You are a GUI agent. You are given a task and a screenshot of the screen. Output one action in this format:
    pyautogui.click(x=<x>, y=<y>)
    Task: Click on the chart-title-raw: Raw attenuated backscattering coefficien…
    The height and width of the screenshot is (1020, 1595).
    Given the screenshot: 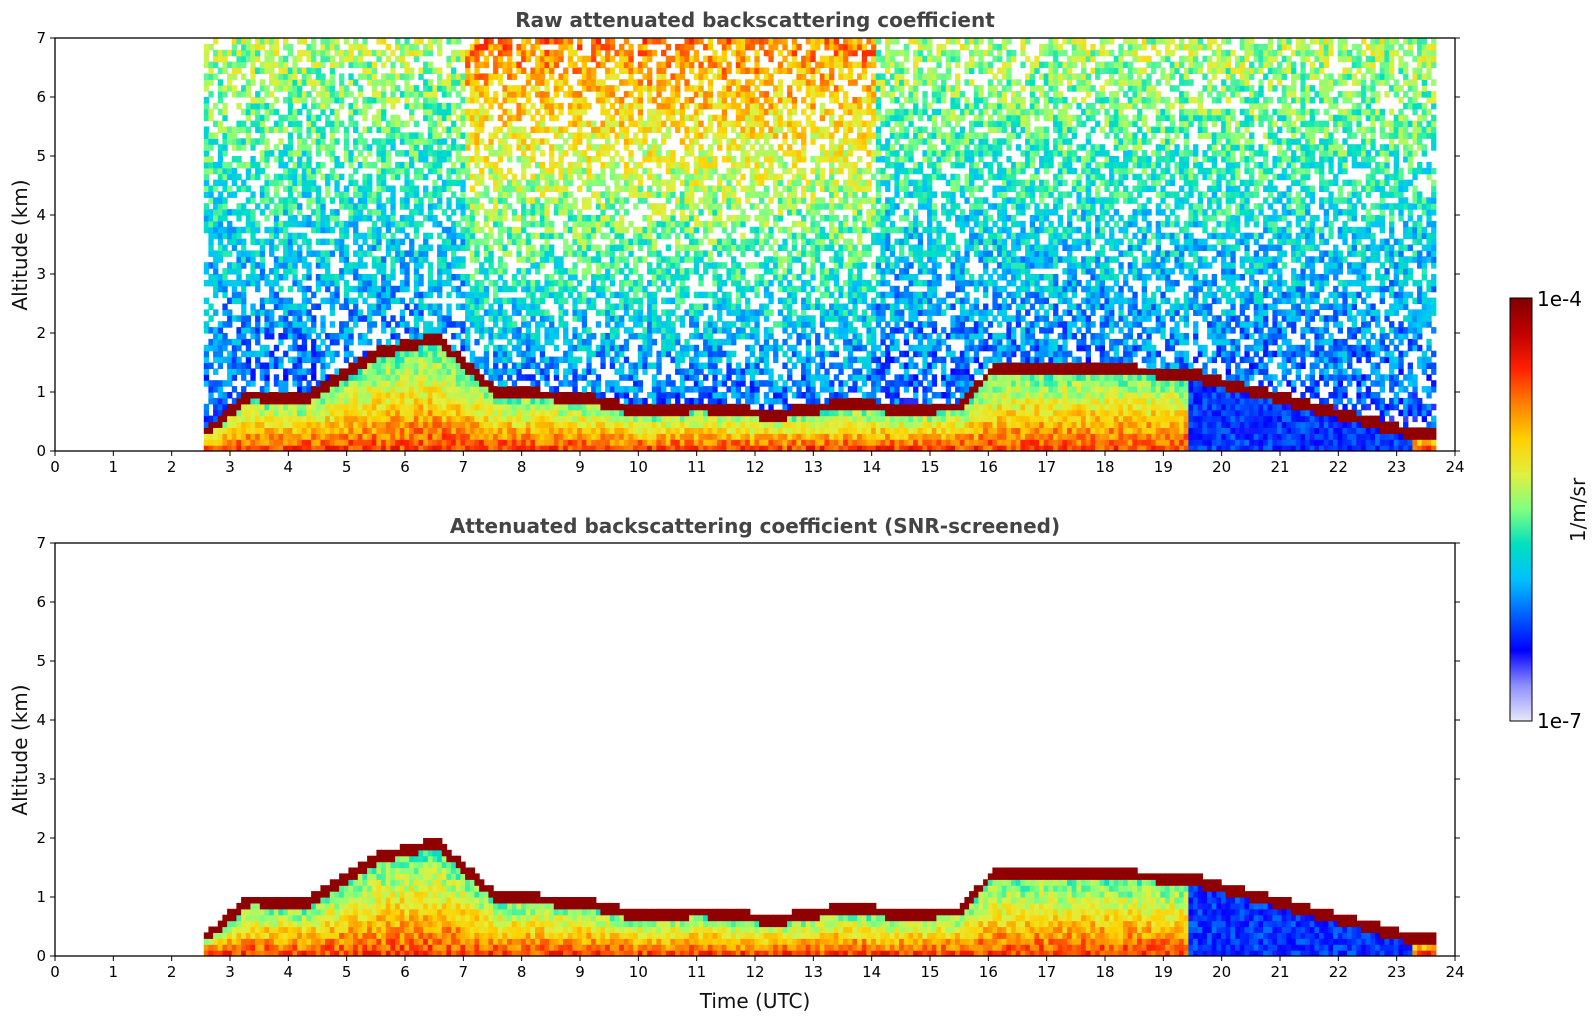 What is the action you would take?
    pyautogui.click(x=755, y=20)
    